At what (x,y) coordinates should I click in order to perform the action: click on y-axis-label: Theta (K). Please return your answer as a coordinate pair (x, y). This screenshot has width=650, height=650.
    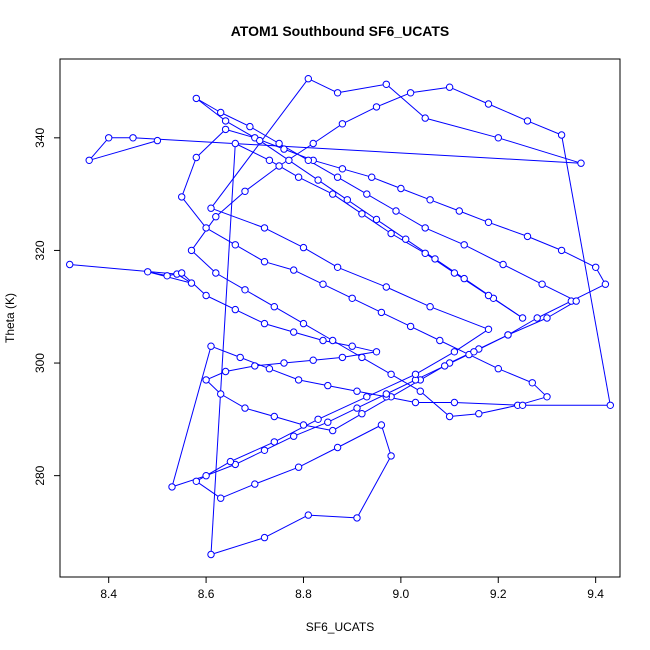
    Looking at the image, I should click on (10, 318).